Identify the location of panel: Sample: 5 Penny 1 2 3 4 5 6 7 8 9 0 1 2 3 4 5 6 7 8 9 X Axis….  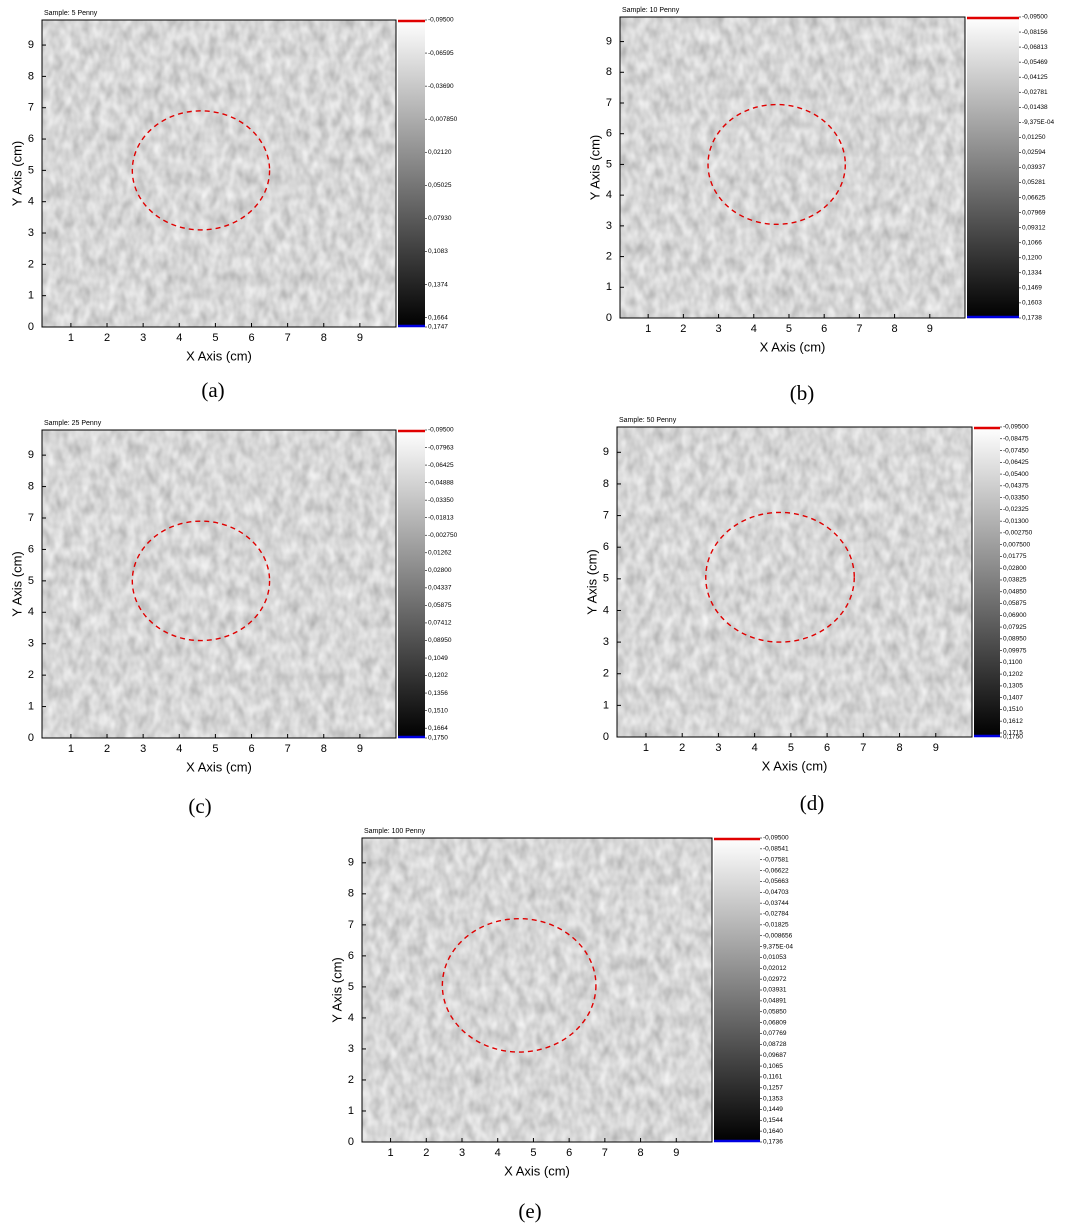
(233, 206).